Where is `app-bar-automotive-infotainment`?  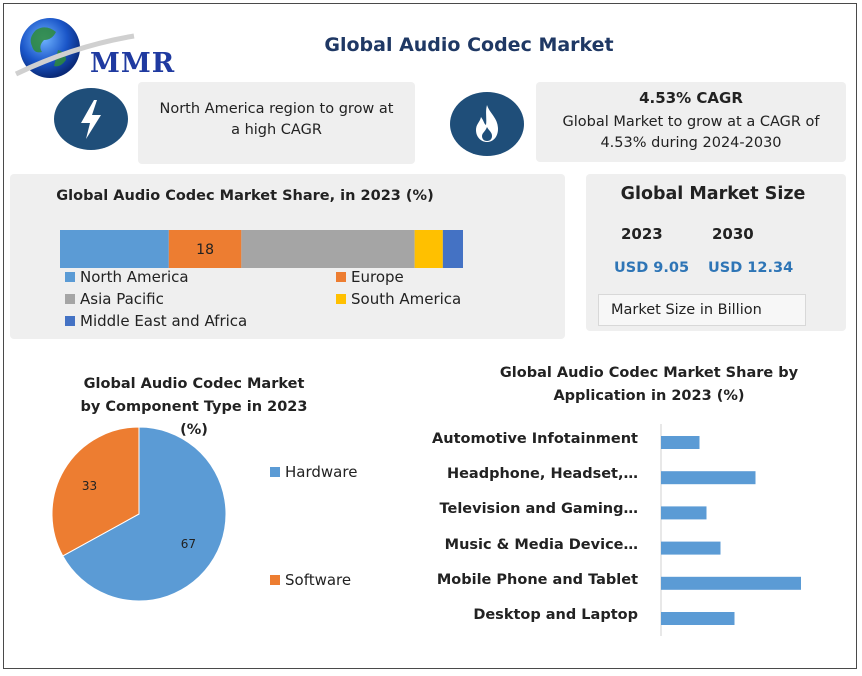
app-bar-automotive-infotainment is located at coordinates (680, 442).